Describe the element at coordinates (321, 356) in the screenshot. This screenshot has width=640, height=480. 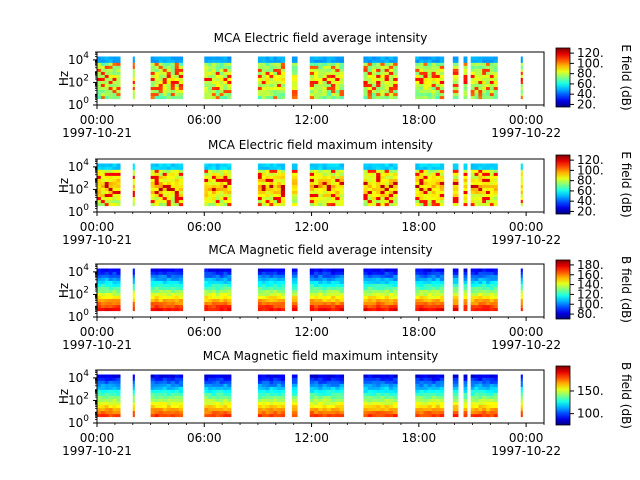
I see `panel-title: MCA Magnetic field maximum intensity` at that location.